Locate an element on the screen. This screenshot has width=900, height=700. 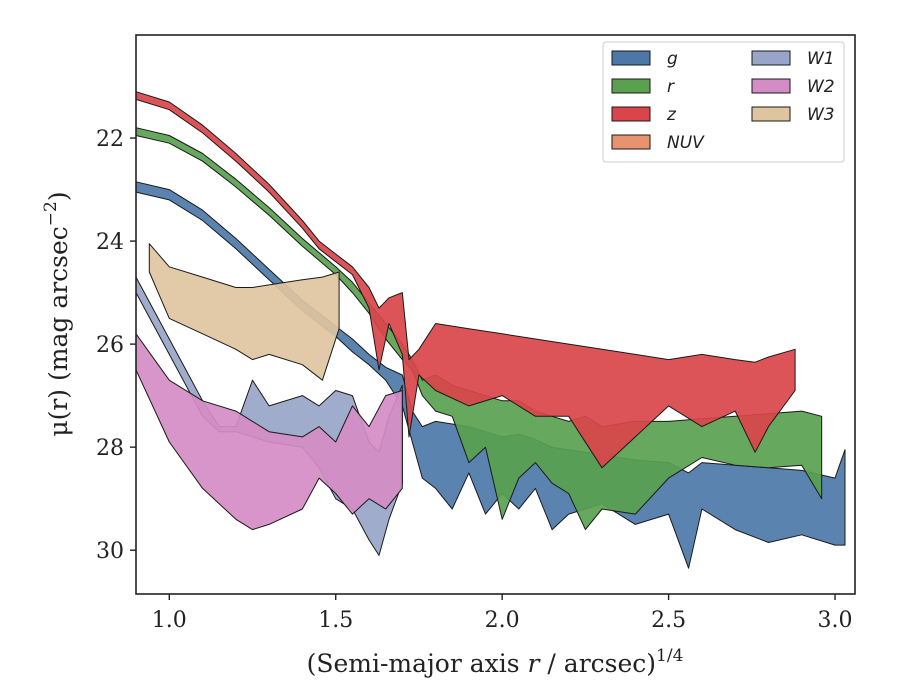
area-w3 is located at coordinates (244, 312).